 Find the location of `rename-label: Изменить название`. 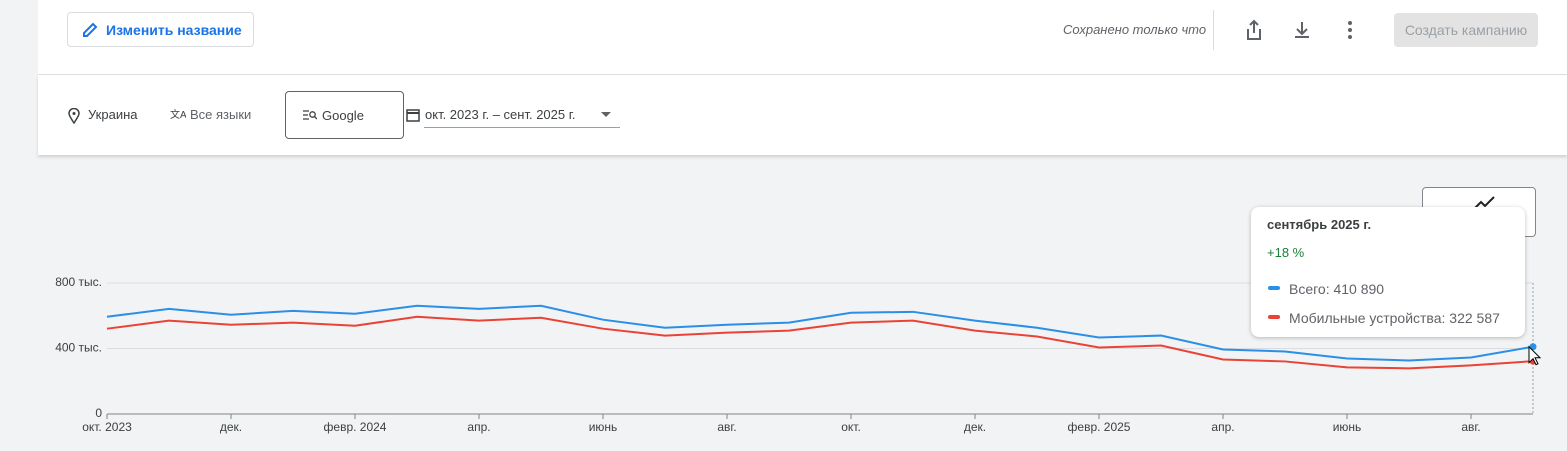

rename-label: Изменить название is located at coordinates (174, 29).